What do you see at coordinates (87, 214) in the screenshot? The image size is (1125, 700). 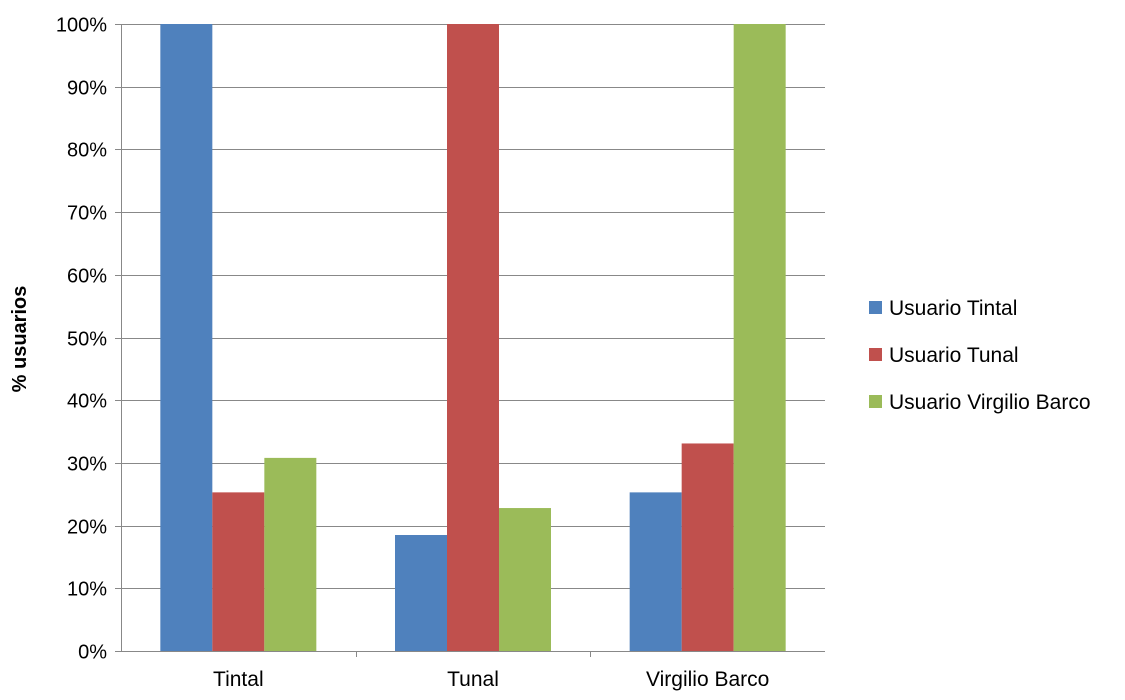 I see `y-tick-label: 70%` at bounding box center [87, 214].